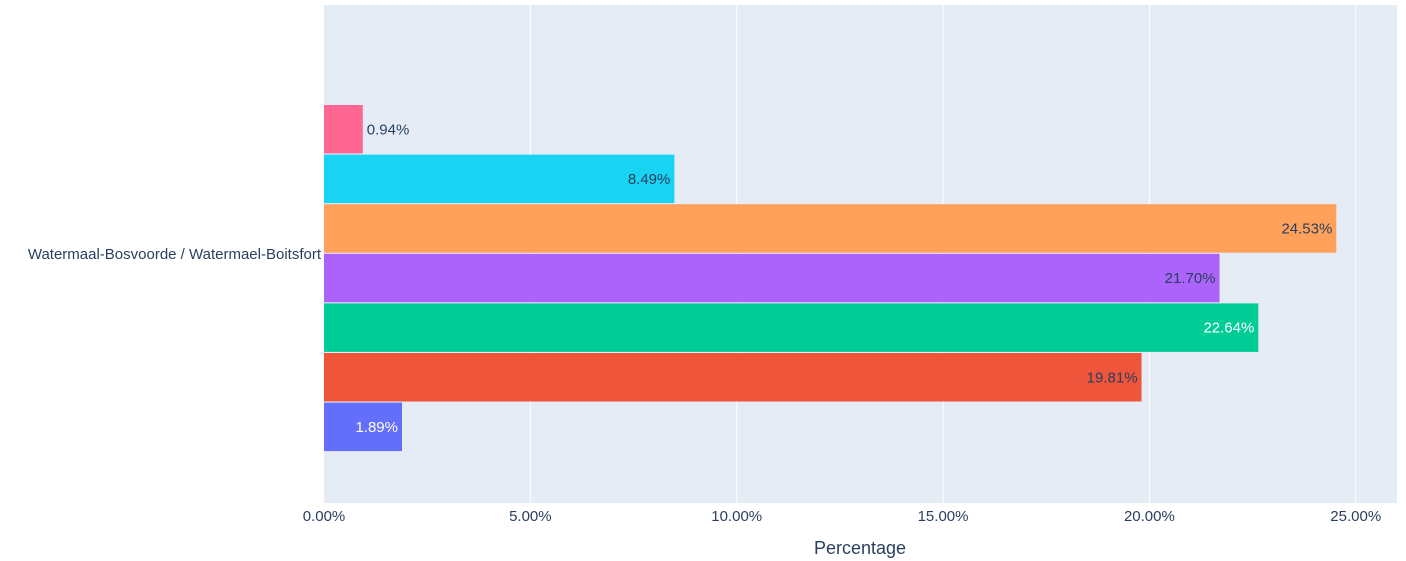 This screenshot has width=1406, height=561. Describe the element at coordinates (649, 179) in the screenshot. I see `bar-data-label: 8.49%` at that location.